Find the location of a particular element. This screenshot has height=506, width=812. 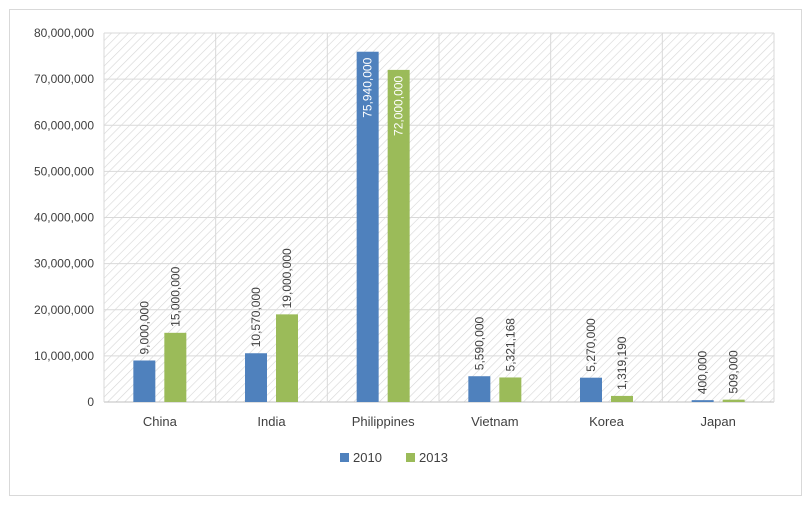

bar-2013-korea is located at coordinates (622, 398).